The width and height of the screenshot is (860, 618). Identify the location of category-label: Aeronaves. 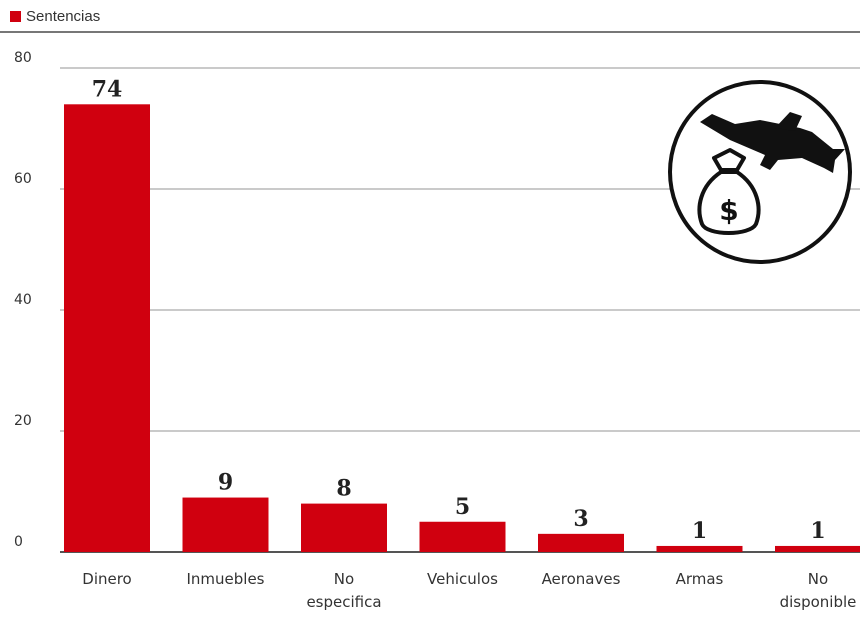
(581, 579).